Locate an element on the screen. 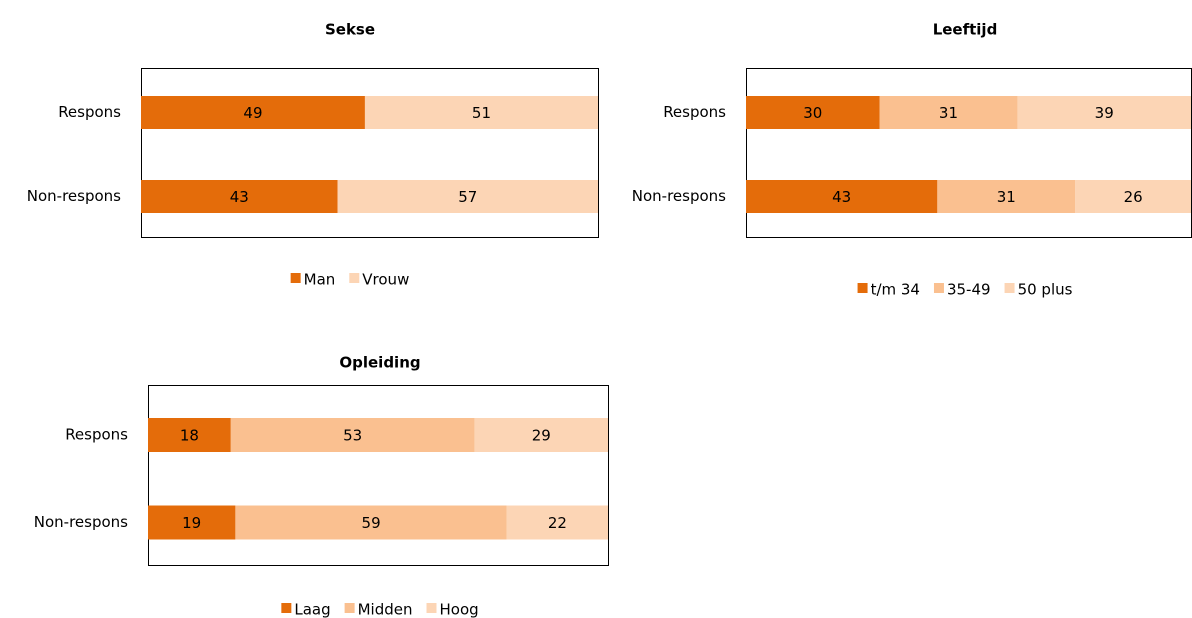  data-label: 39 is located at coordinates (1104, 113).